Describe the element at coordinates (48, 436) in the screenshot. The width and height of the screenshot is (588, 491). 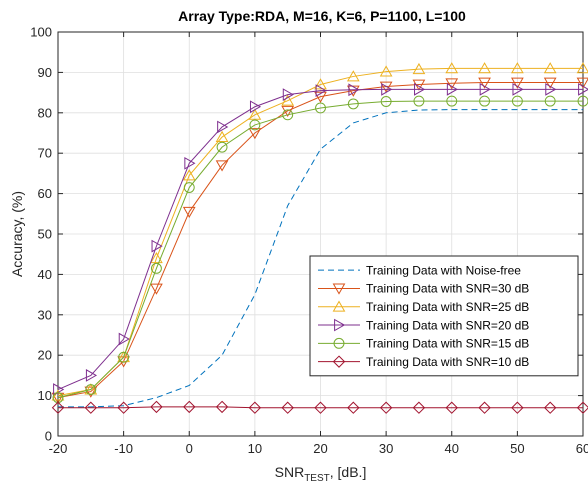
I see `y-tick-label: 0` at that location.